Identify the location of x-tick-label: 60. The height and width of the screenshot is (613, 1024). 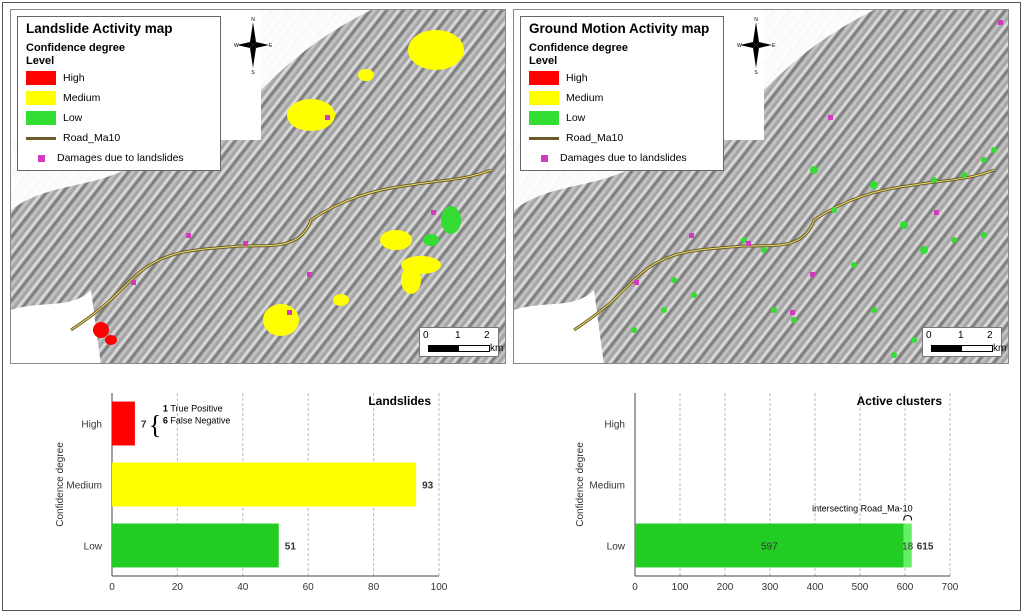
(309, 587).